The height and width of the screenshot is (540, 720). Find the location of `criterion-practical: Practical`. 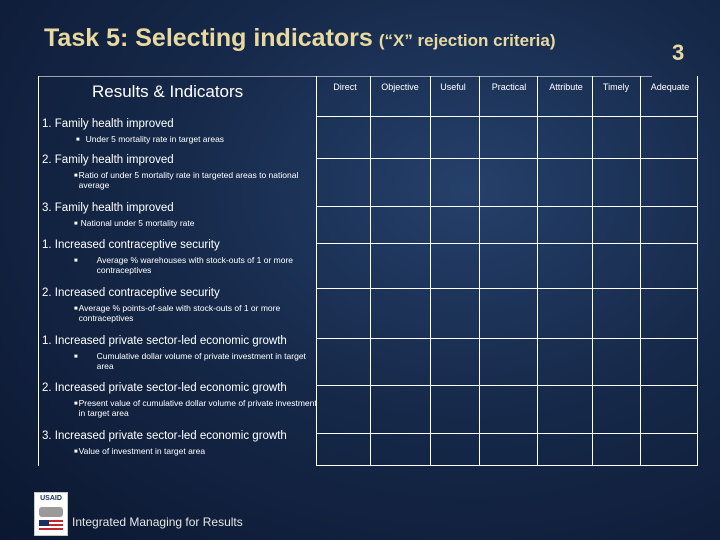

criterion-practical: Practical is located at coordinates (509, 87).